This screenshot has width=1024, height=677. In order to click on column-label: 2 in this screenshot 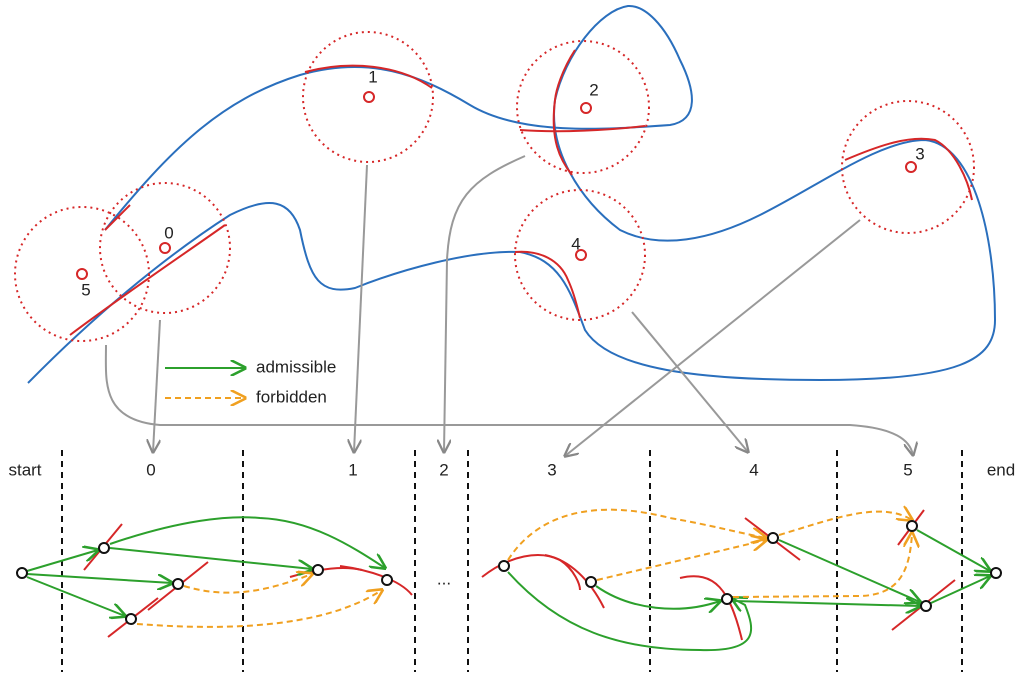, I will do `click(443, 469)`.